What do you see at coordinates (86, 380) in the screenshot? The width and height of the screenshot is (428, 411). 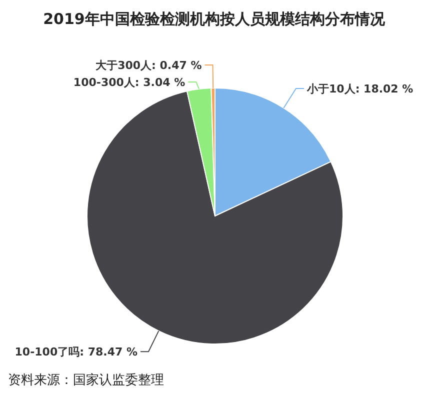 I see `text: 资料来源：国家认监委整理` at bounding box center [86, 380].